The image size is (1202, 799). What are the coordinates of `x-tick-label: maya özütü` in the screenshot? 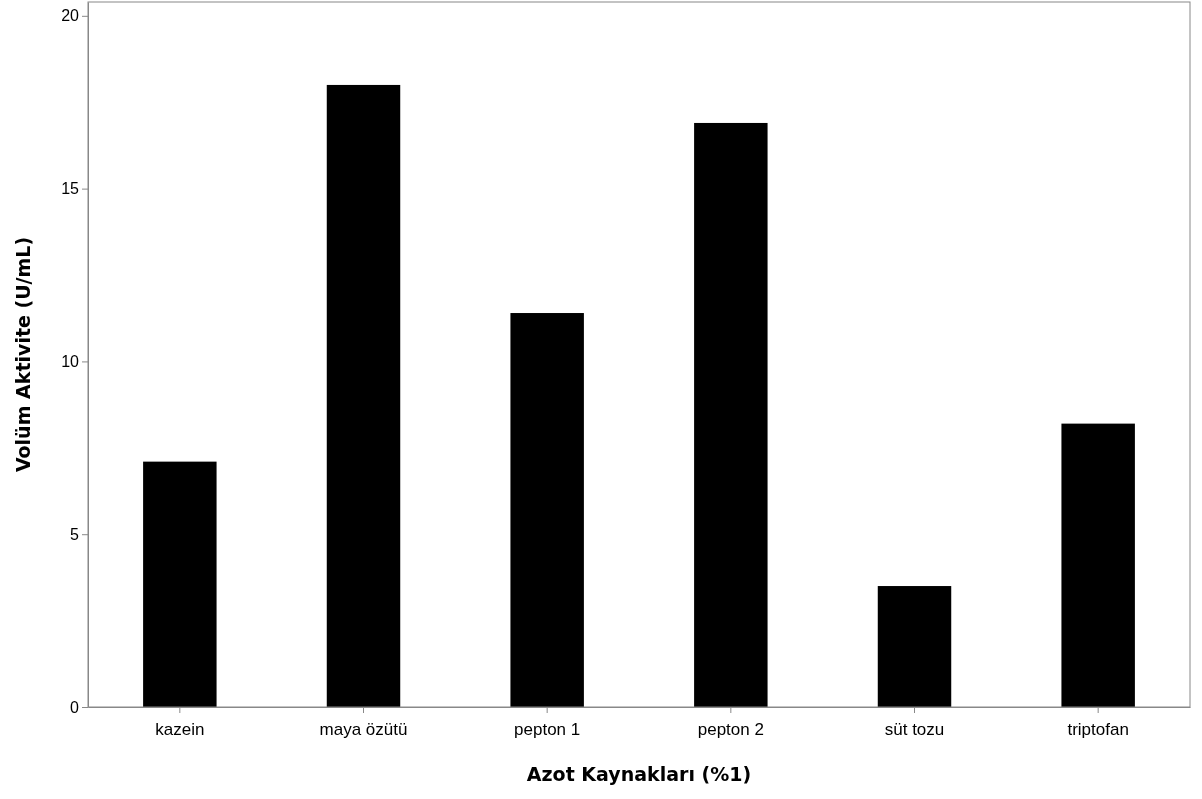 It's located at (363, 729).